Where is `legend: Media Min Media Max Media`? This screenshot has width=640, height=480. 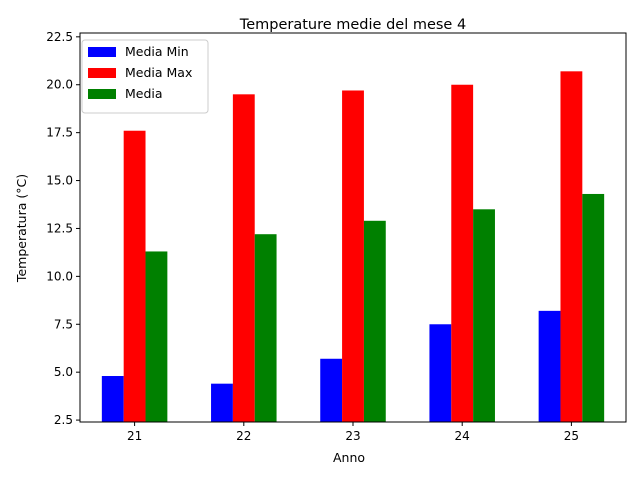
legend: Media Min Media Max Media is located at coordinates (145, 76).